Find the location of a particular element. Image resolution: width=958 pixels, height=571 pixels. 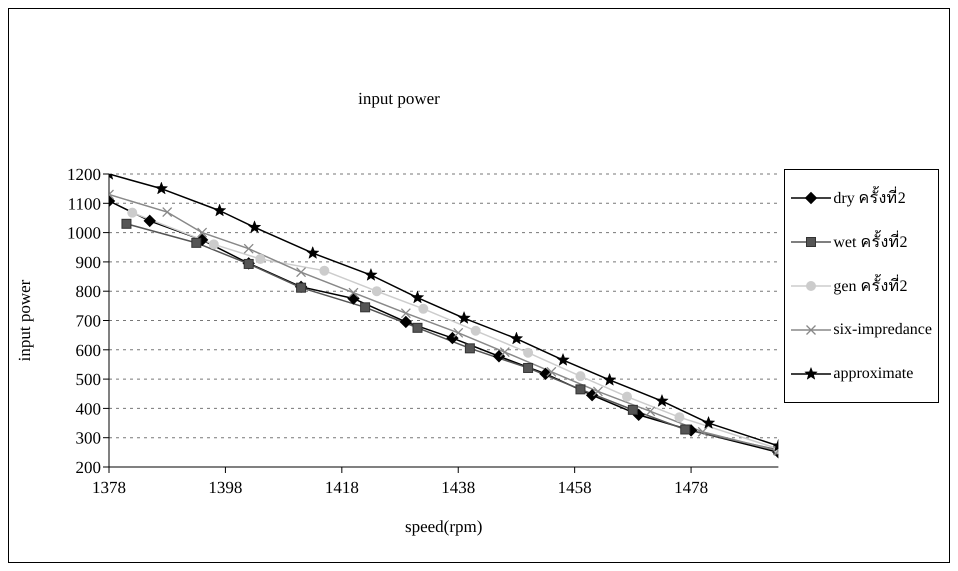

legend-label: dry ครั้งที่2 is located at coordinates (869, 197).